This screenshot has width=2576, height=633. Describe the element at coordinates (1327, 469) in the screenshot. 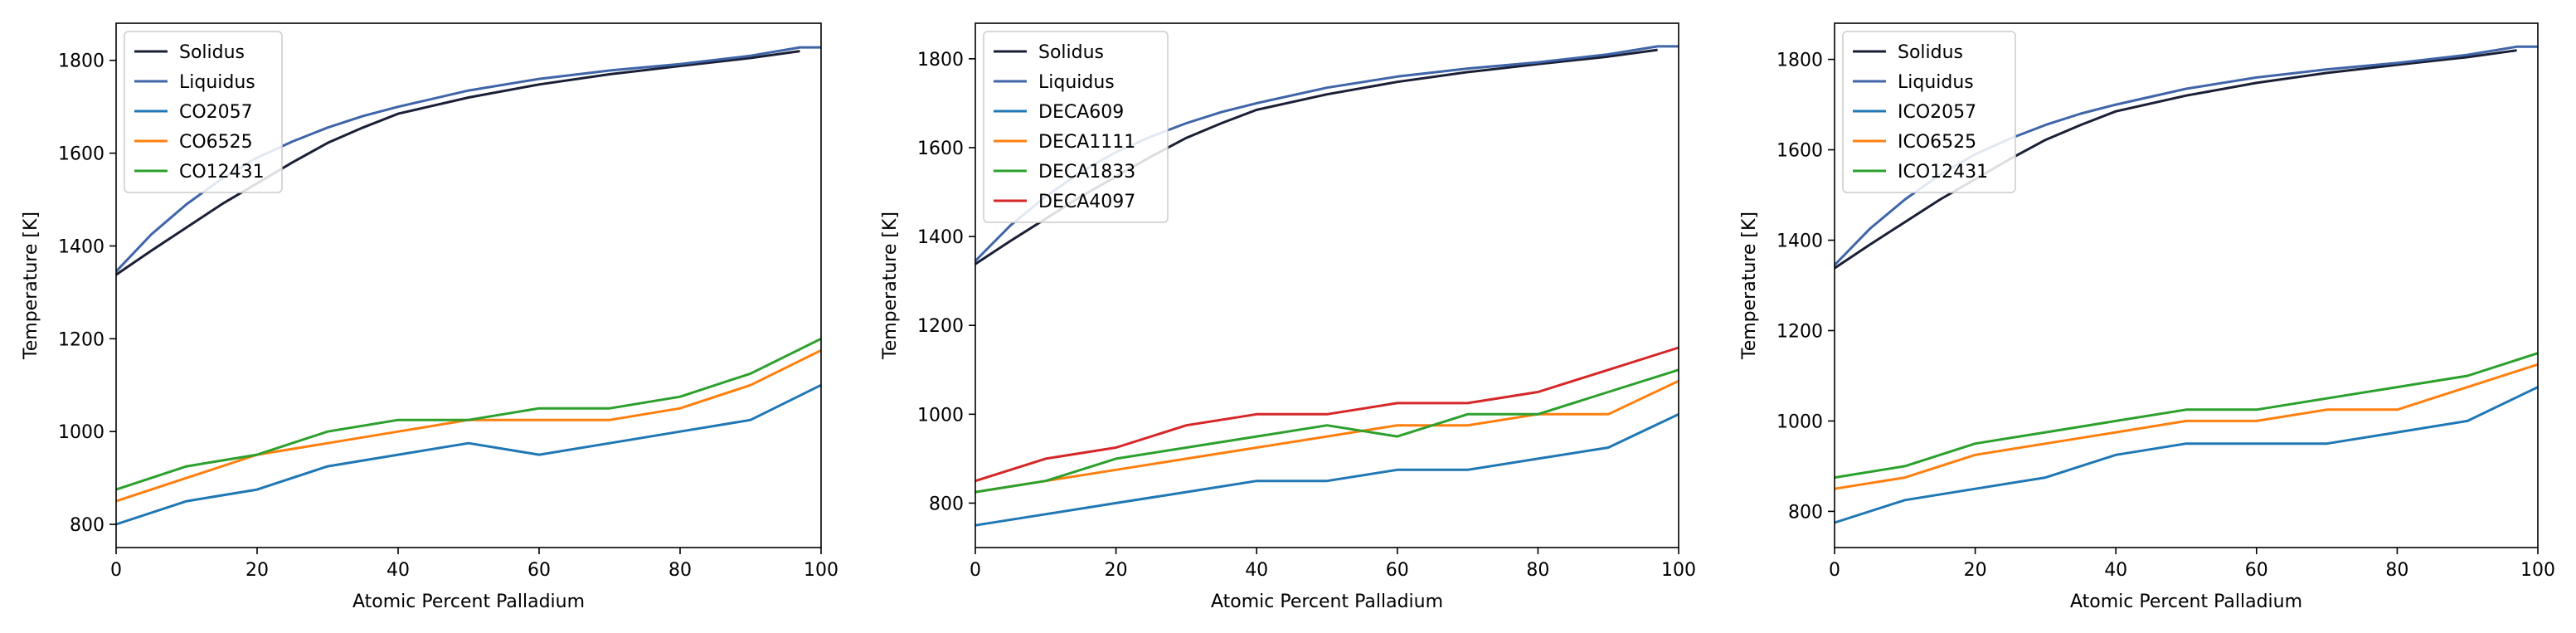

I see `series-line-deca609` at that location.